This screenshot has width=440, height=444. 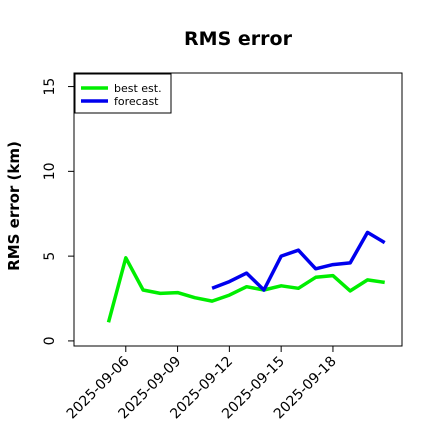 What do you see at coordinates (58, 211) in the screenshot?
I see `y-axis: 0 5 10 15` at bounding box center [58, 211].